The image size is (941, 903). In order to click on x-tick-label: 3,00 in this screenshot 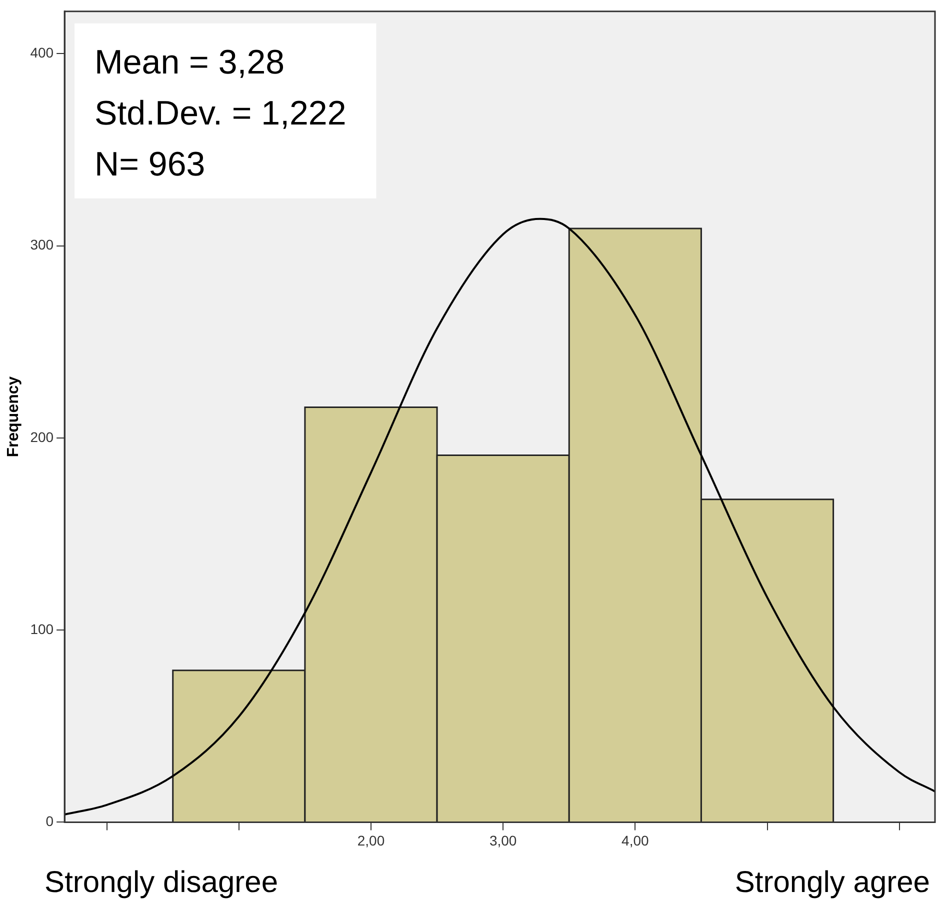, I will do `click(503, 840)`.